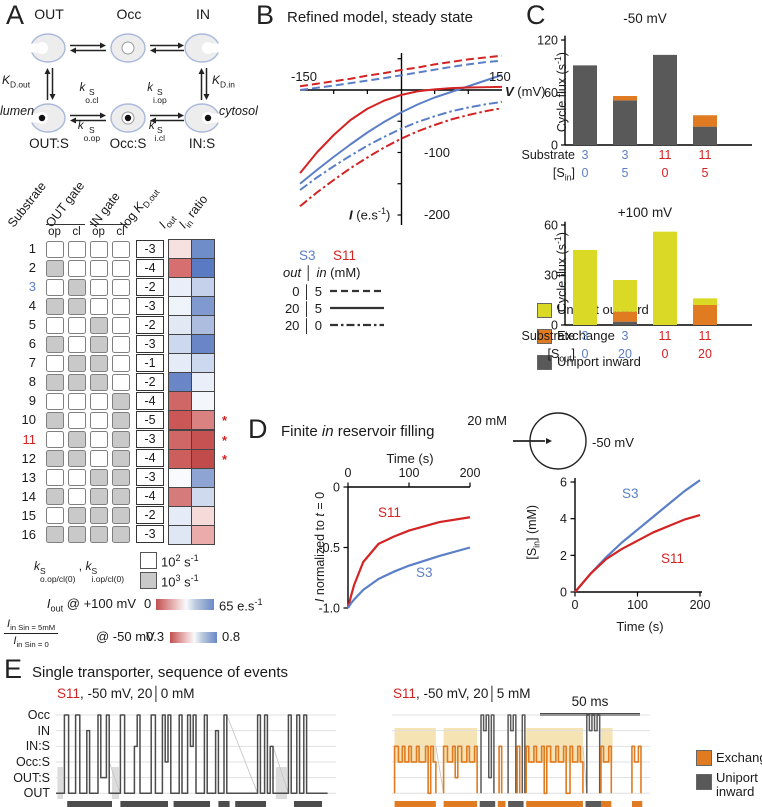 The height and width of the screenshot is (807, 762). Describe the element at coordinates (238, 111) in the screenshot. I see `cytosol-label: cytosol` at that location.